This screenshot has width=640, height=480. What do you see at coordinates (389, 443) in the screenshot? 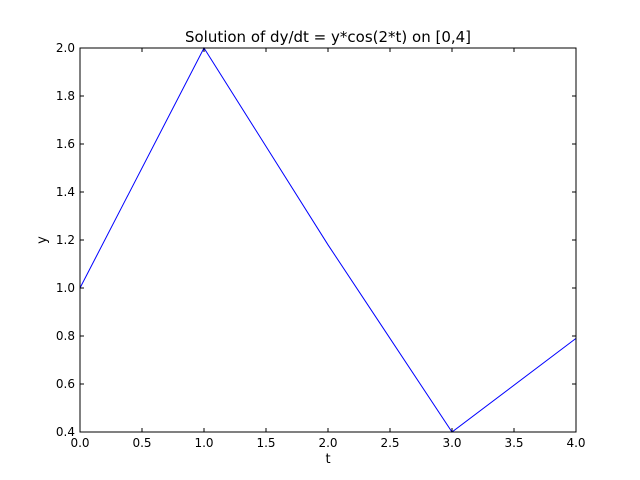
I see `x-tick-label: 2.5` at bounding box center [389, 443].